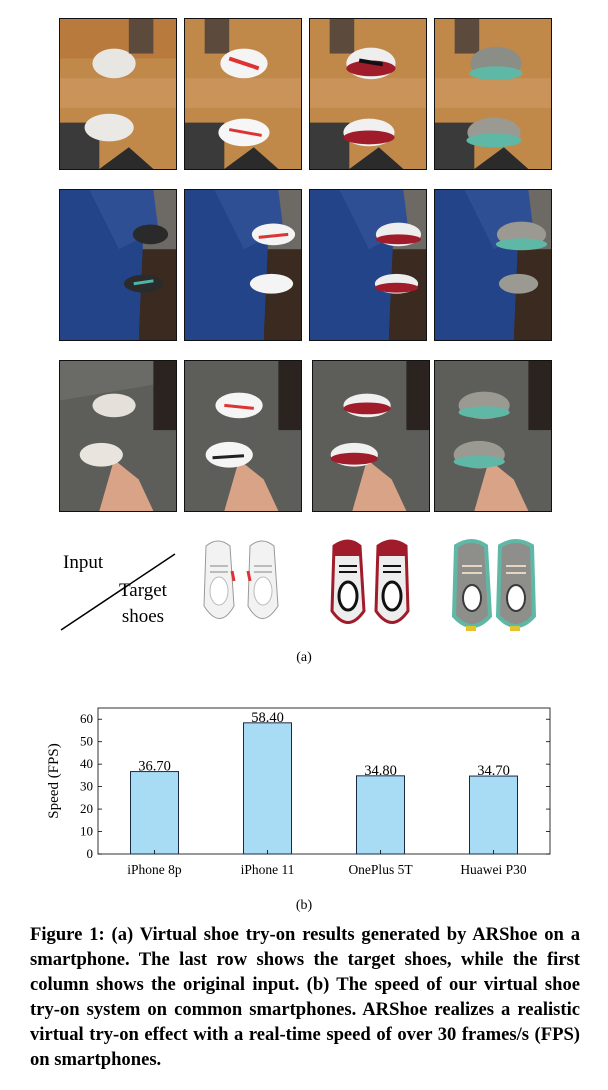 This screenshot has height=1090, width=608. Describe the element at coordinates (154, 869) in the screenshot. I see `x-tick-label: iPhone 8p` at that location.